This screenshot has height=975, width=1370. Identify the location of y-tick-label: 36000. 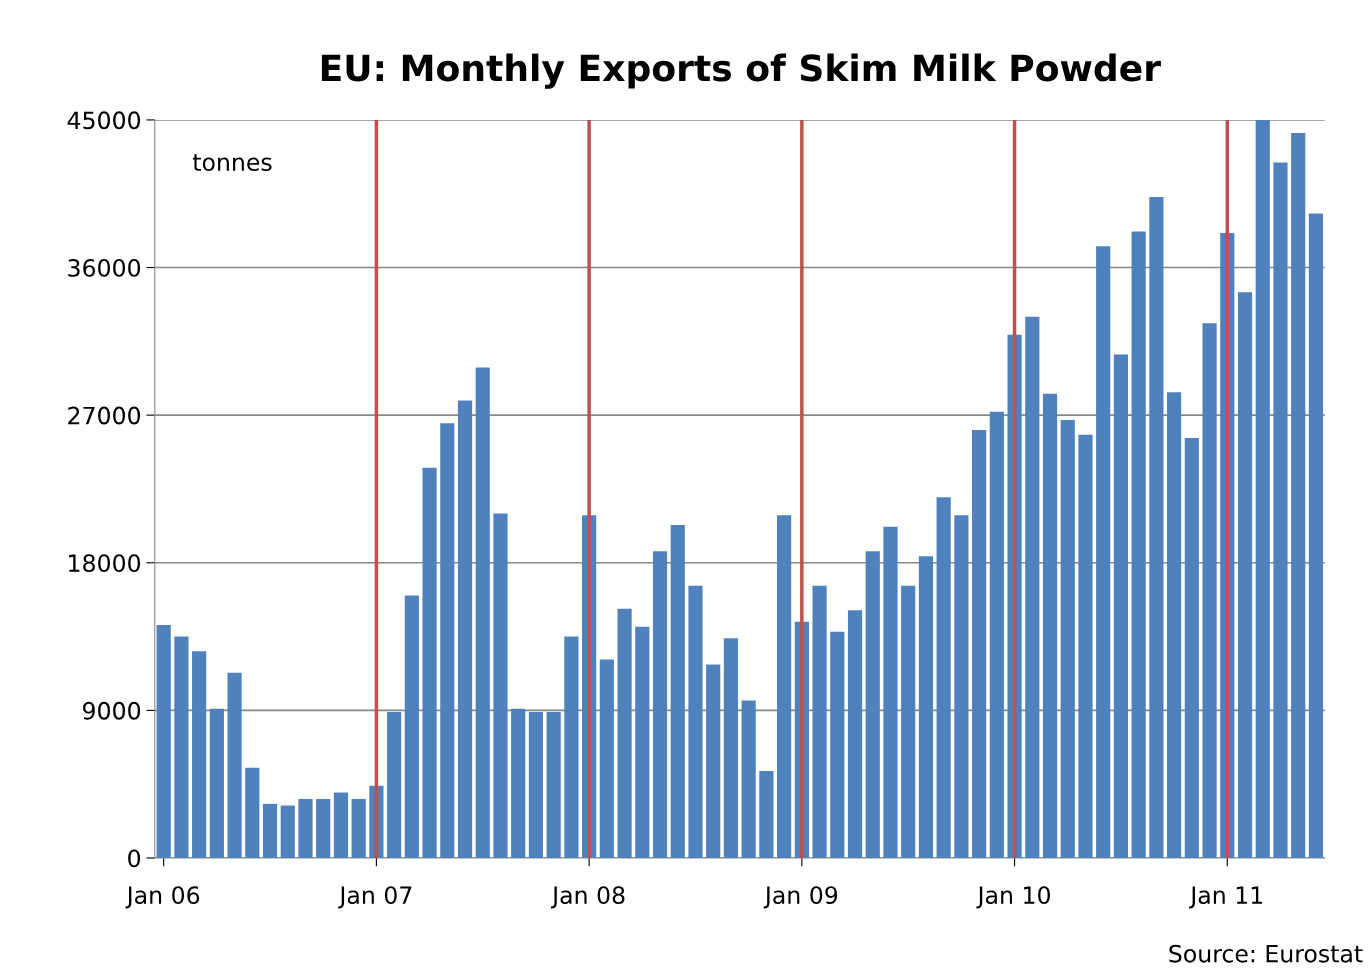
(104, 267).